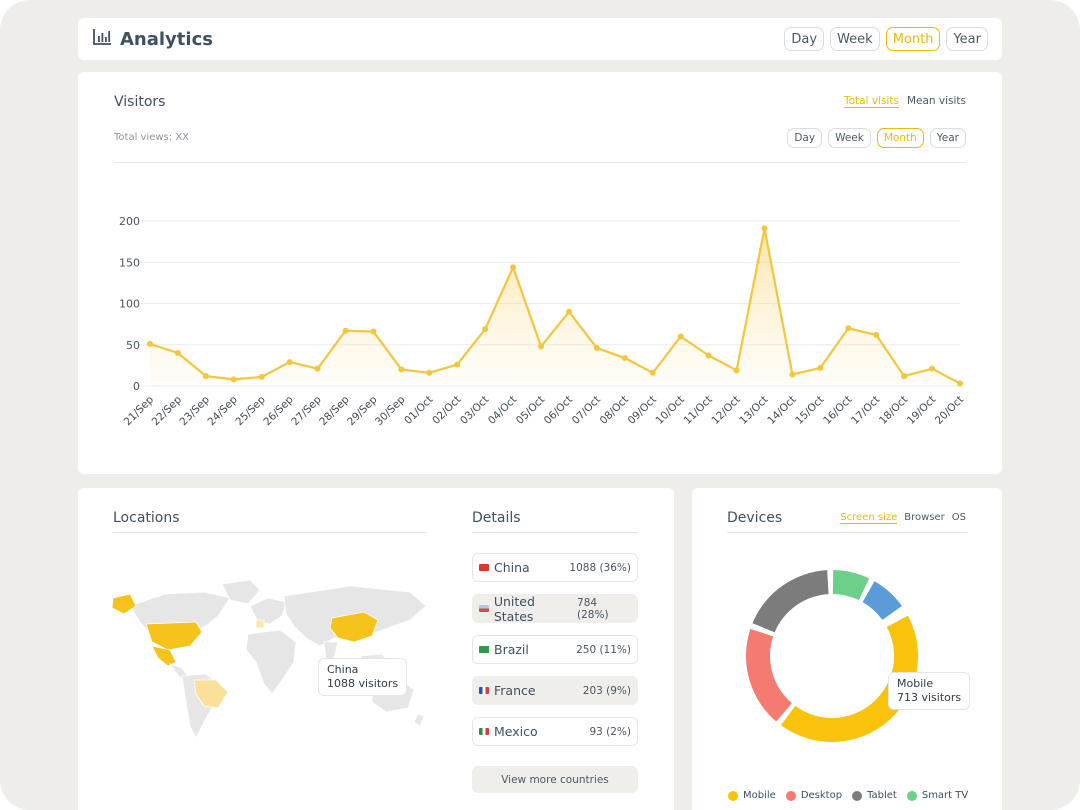 This screenshot has height=810, width=1080. I want to click on devices-donut-chart, so click(847, 658).